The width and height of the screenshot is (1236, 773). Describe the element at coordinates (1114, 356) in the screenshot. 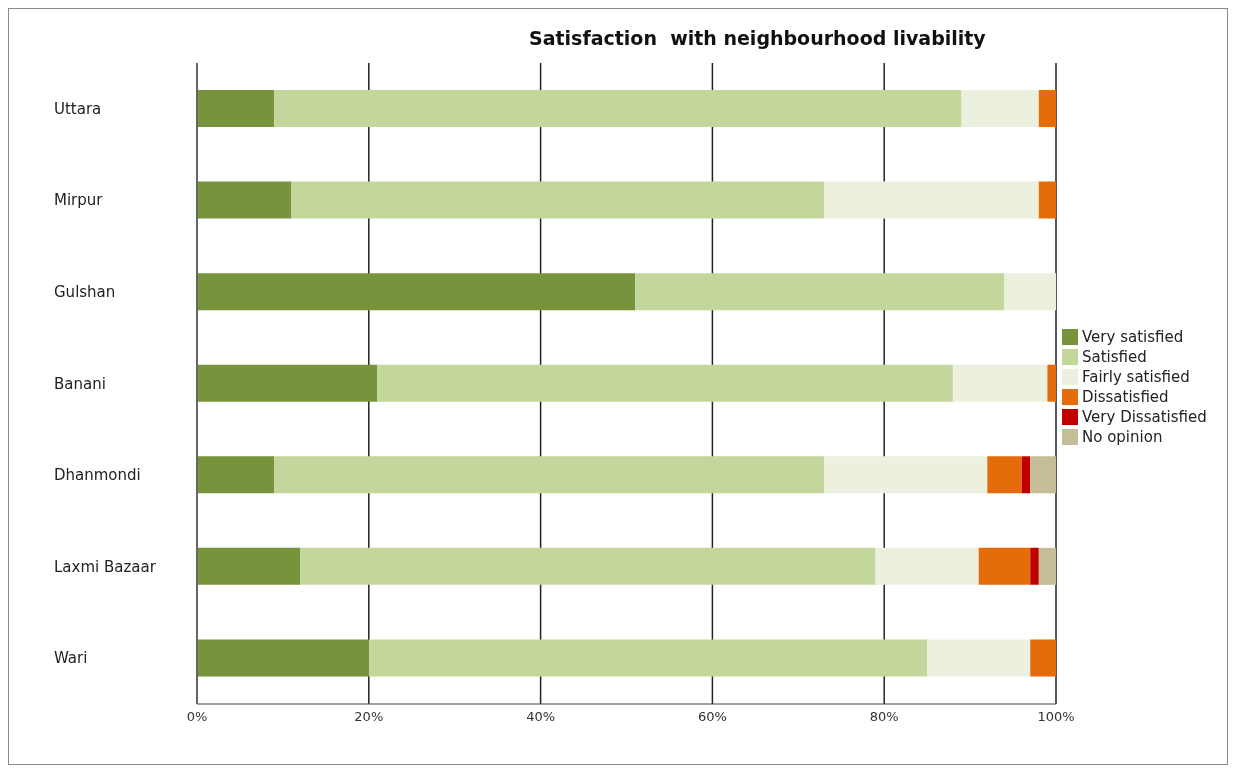

I see `legend-label: Satisfied` at that location.